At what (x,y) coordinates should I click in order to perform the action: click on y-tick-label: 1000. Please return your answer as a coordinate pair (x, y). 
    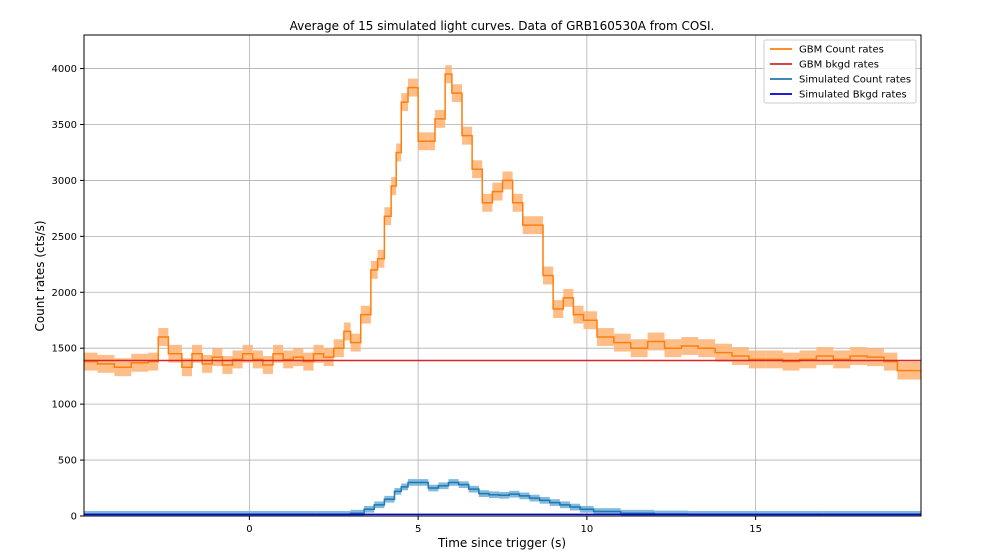
    Looking at the image, I should click on (64, 405).